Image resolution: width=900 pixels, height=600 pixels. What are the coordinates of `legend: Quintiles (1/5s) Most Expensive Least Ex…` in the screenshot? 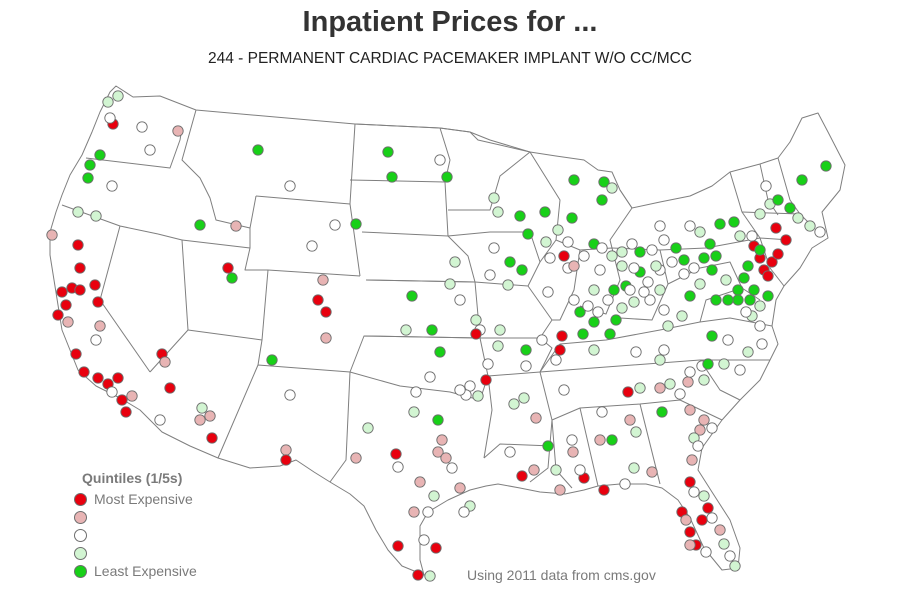 It's located at (135, 525).